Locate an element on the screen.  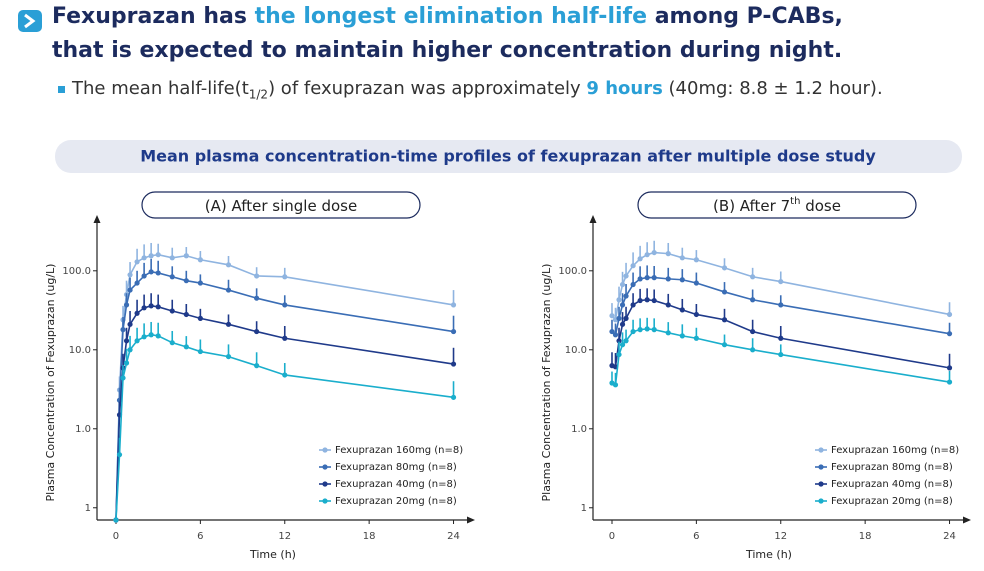
title-highlight: the longest elimination half-life is located at coordinates (451, 16).